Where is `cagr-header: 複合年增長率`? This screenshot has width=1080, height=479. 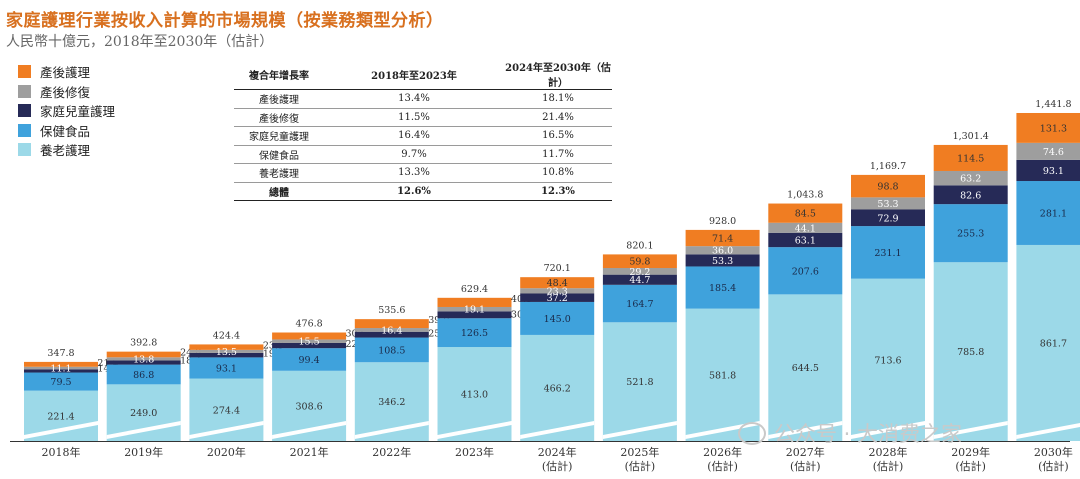 cagr-header: 複合年增長率 is located at coordinates (279, 74).